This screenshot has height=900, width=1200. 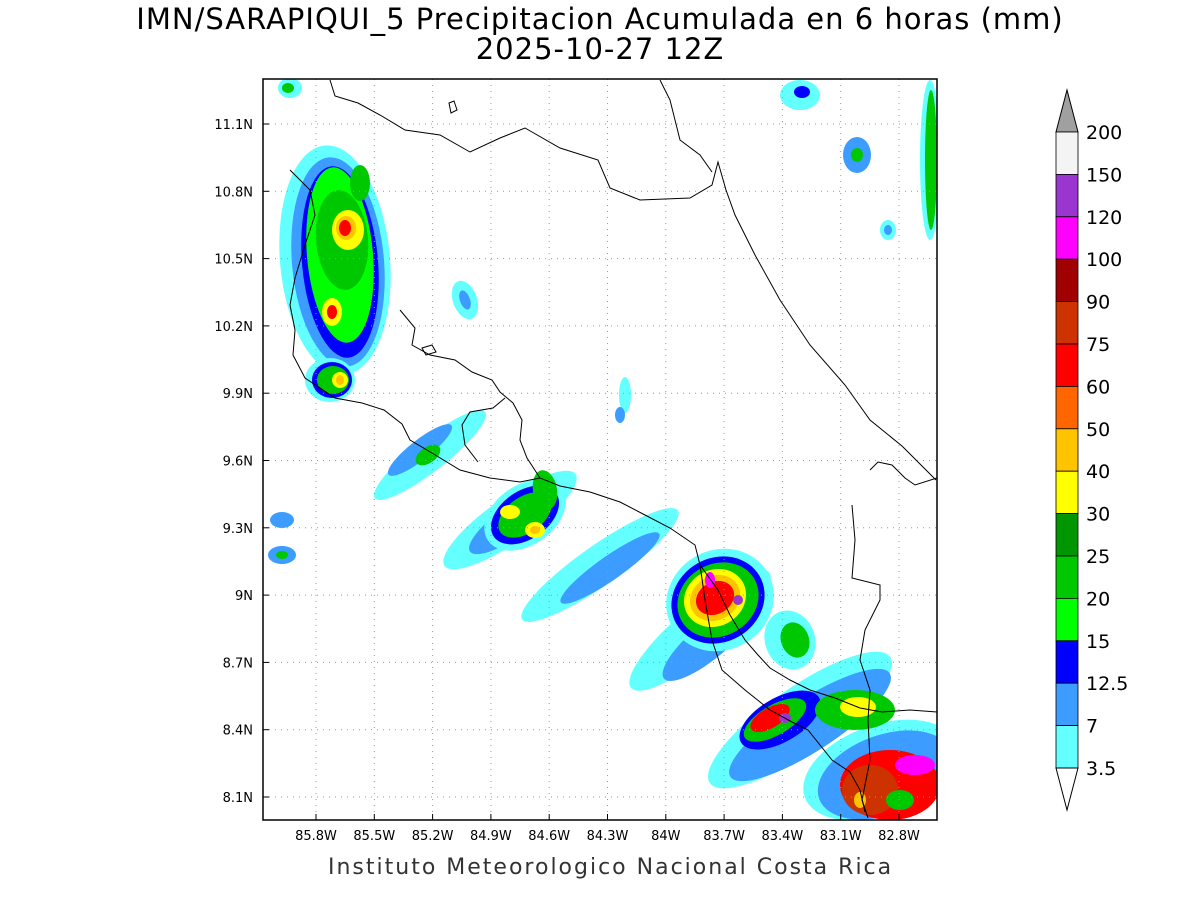 I want to click on lat-tick-label: 9.6N, so click(x=238, y=462).